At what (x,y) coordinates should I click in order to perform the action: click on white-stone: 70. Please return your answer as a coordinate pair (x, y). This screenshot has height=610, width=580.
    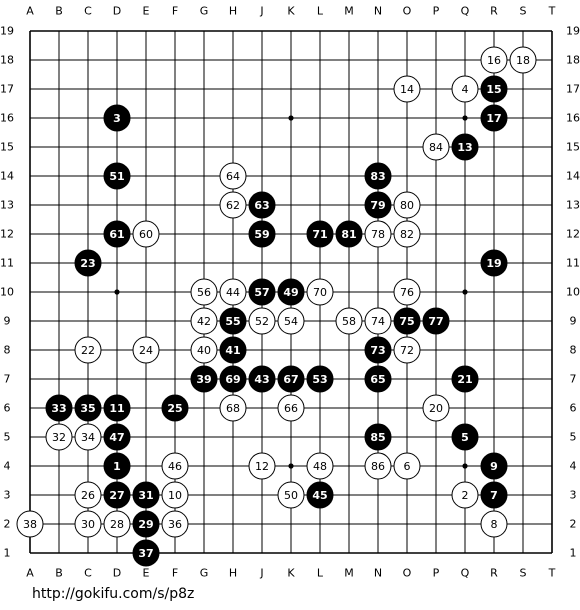
    Looking at the image, I should click on (320, 292).